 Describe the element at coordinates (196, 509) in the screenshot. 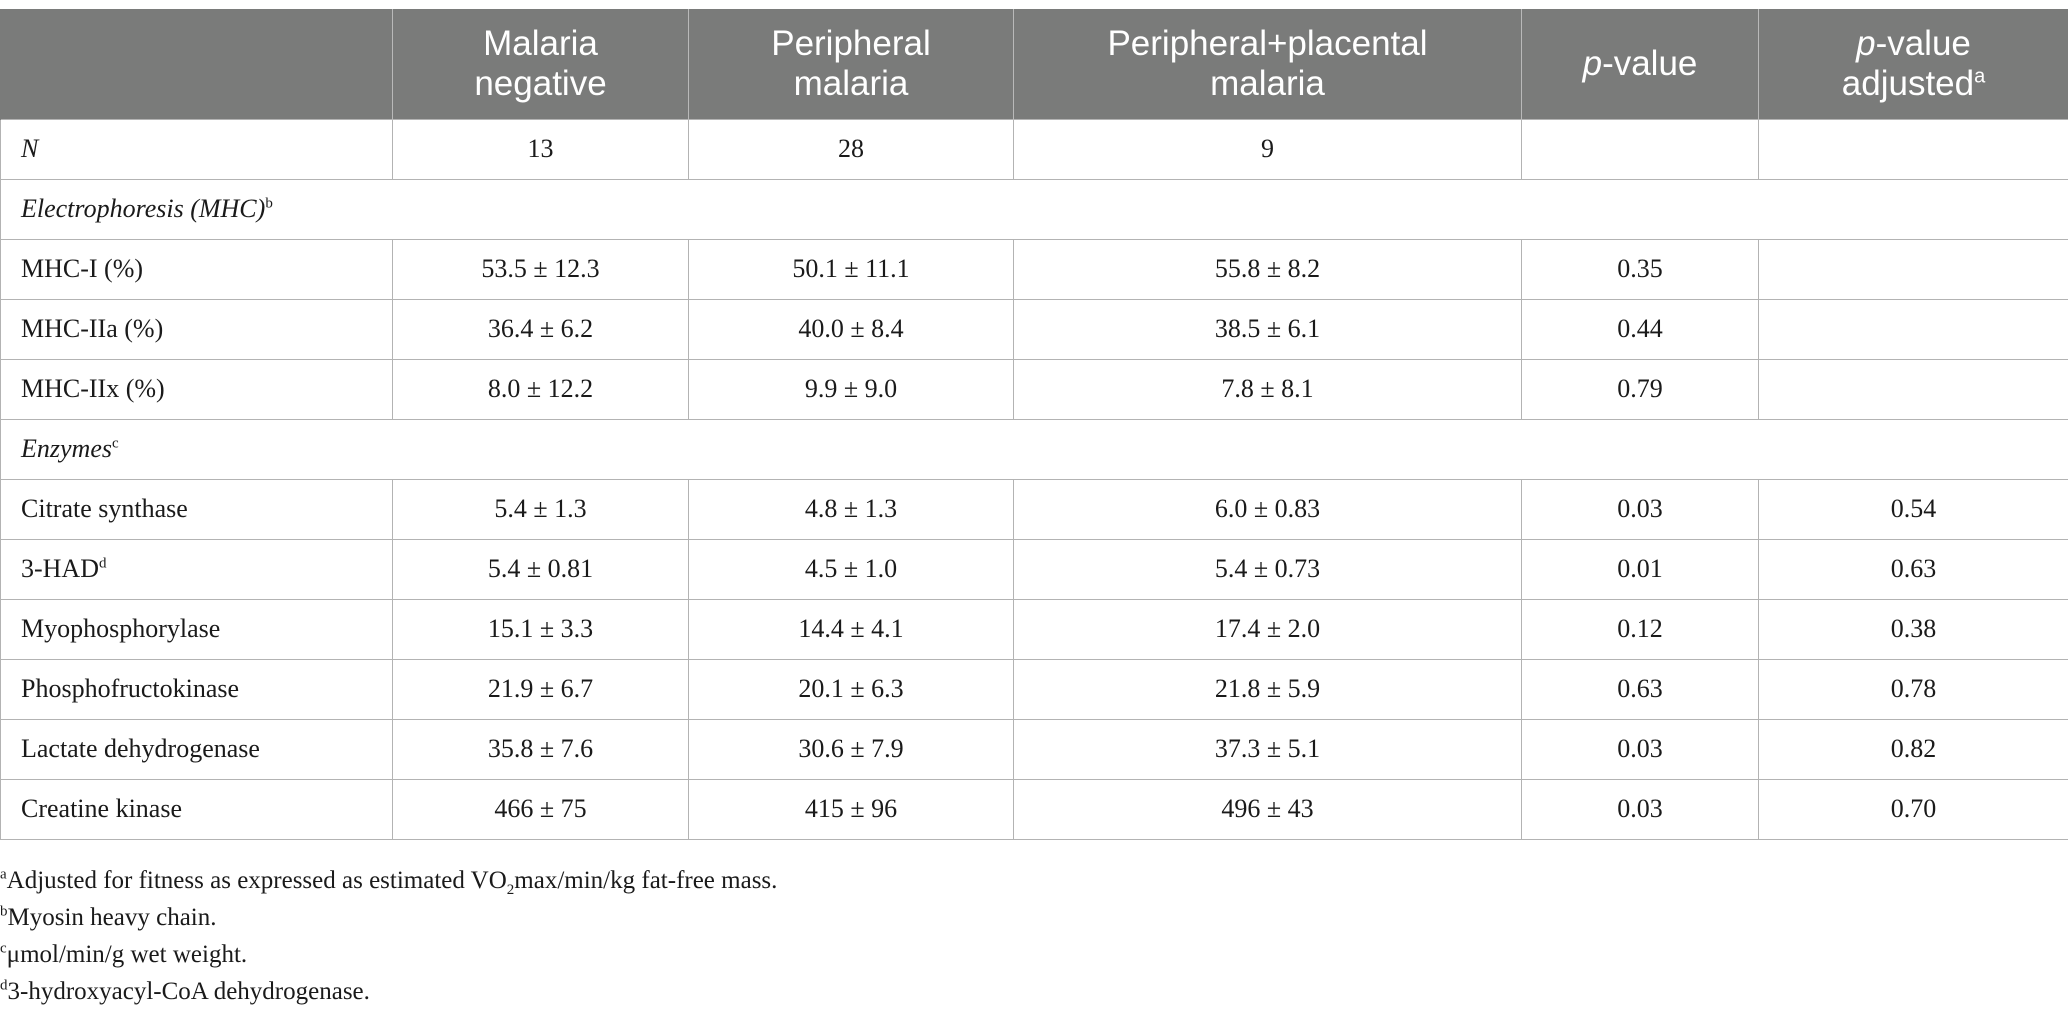

I see `row-label: Citrate synthase` at that location.